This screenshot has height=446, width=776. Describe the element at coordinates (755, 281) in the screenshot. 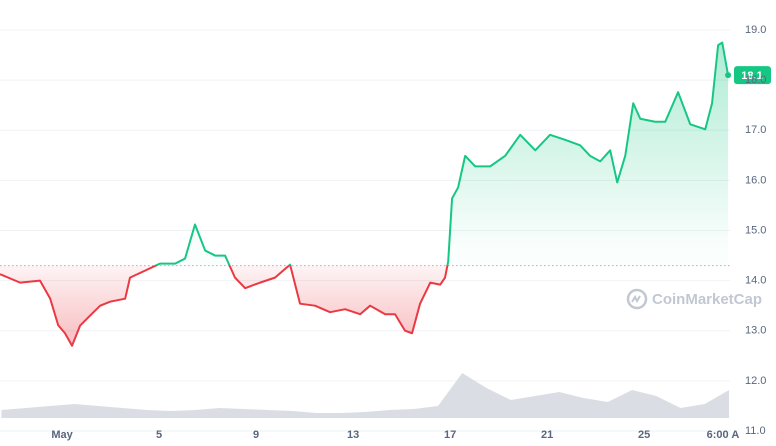

I see `y-tick-label: 14.0` at that location.